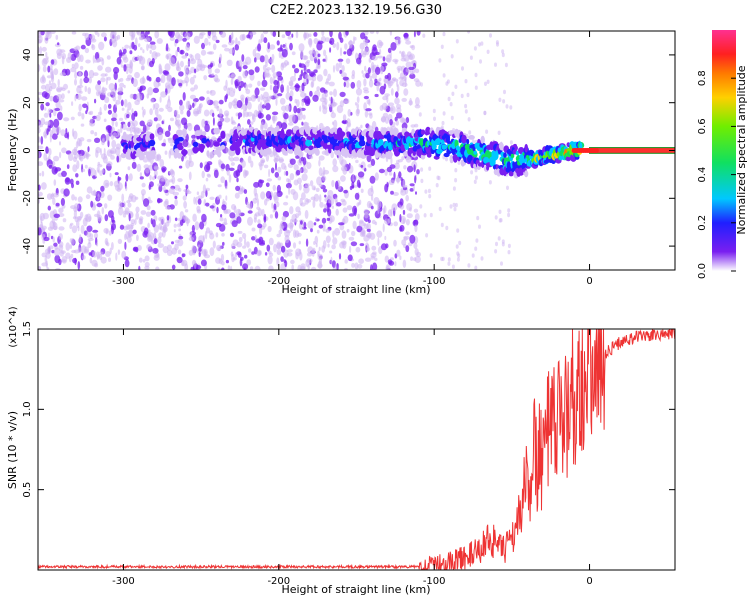  I want to click on y-tick-label: 0, so click(27, 150).